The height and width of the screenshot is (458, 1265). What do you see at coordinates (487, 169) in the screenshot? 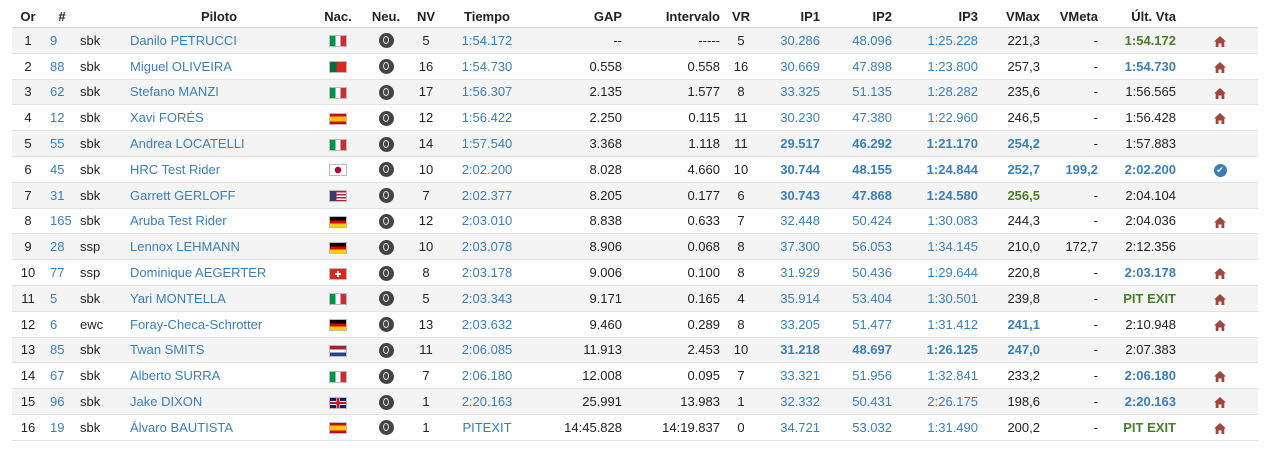
I see `best-time-link: 2:02.200` at bounding box center [487, 169].